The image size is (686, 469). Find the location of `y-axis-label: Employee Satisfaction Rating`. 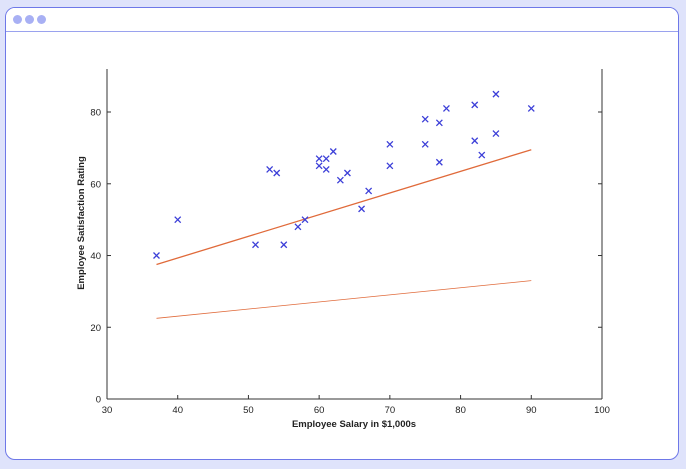

y-axis-label: Employee Satisfaction Rating is located at coordinates (81, 223).